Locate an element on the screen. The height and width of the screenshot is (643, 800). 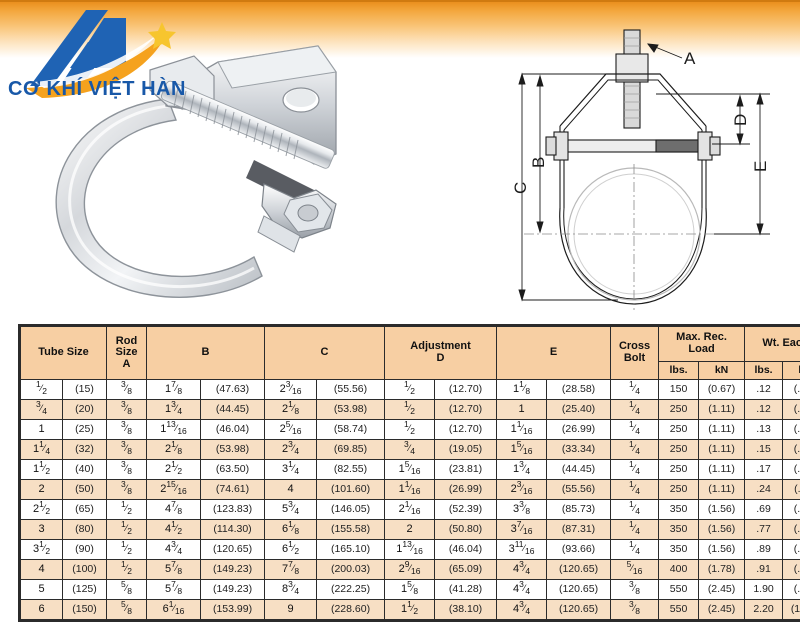
cell-e-mm: (33.34) is located at coordinates (579, 449).